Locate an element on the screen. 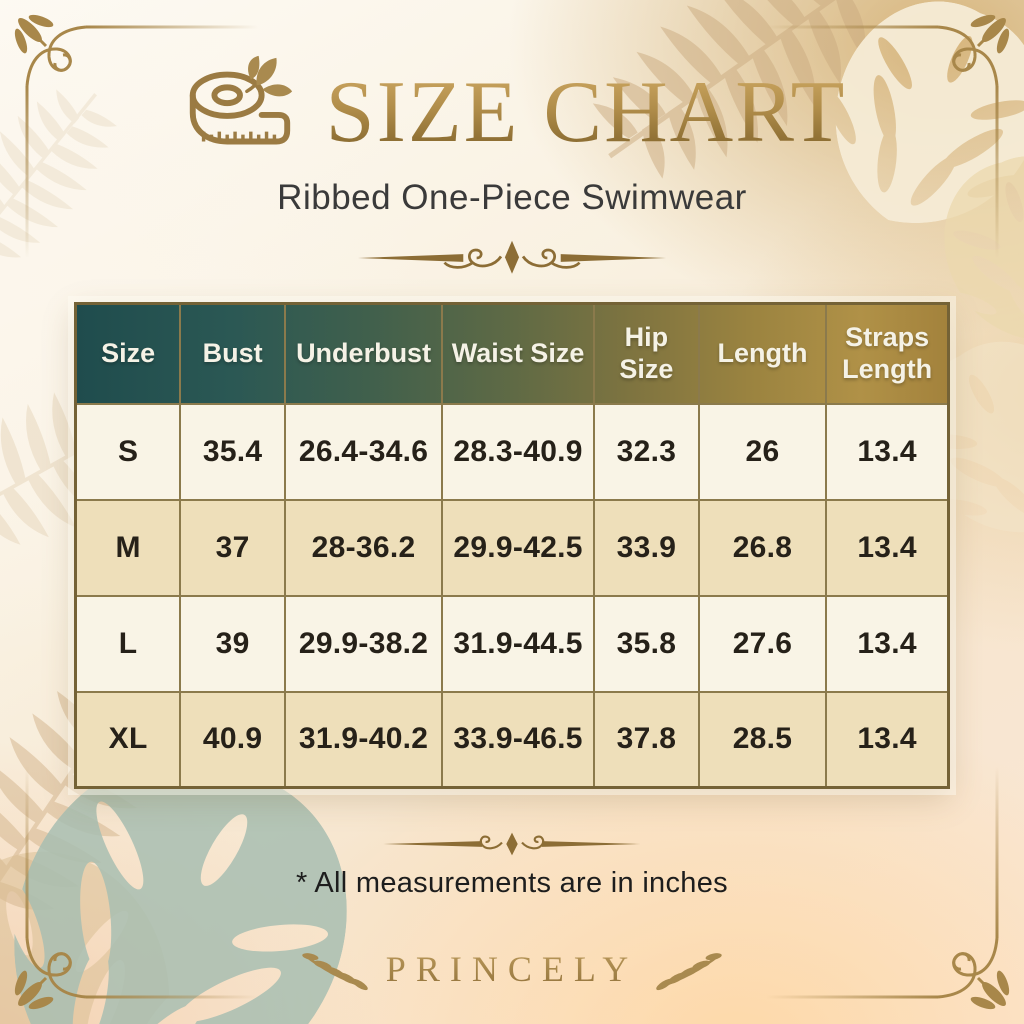 This screenshot has width=1024, height=1024. laurel-branch-right-icon is located at coordinates (689, 972).